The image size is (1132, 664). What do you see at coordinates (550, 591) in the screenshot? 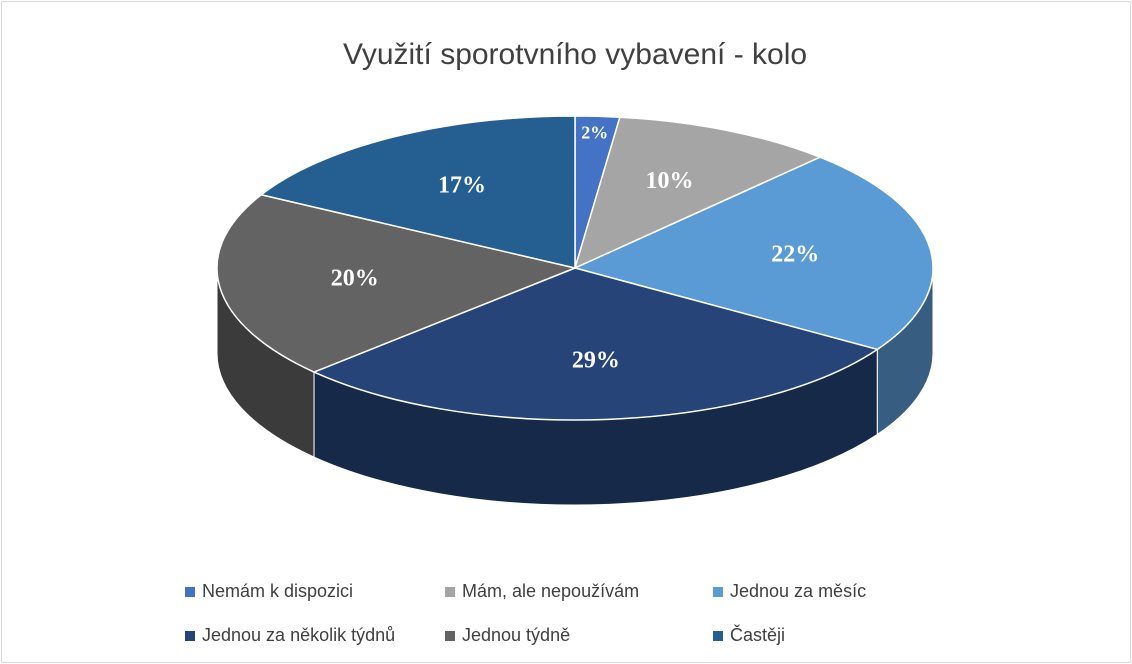
I see `legend-label: Mám, ale nepoužívám` at bounding box center [550, 591].